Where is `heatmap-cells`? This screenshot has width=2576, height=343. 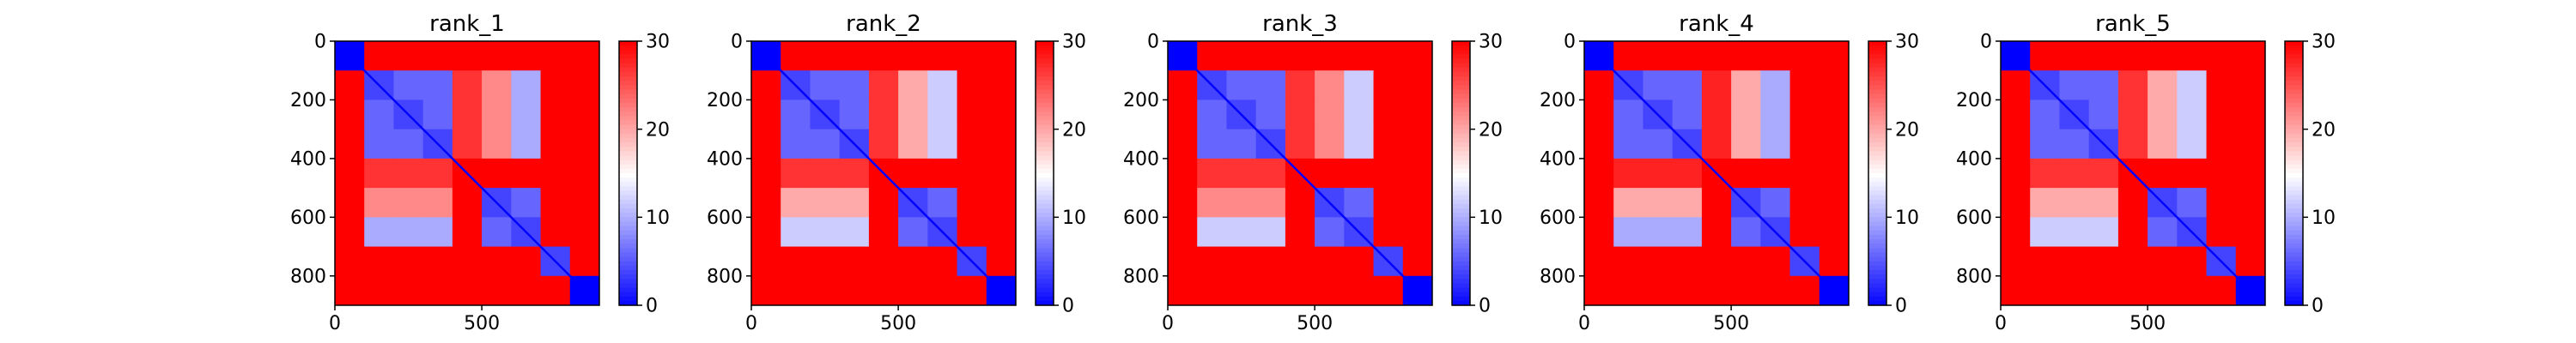
heatmap-cells is located at coordinates (884, 174).